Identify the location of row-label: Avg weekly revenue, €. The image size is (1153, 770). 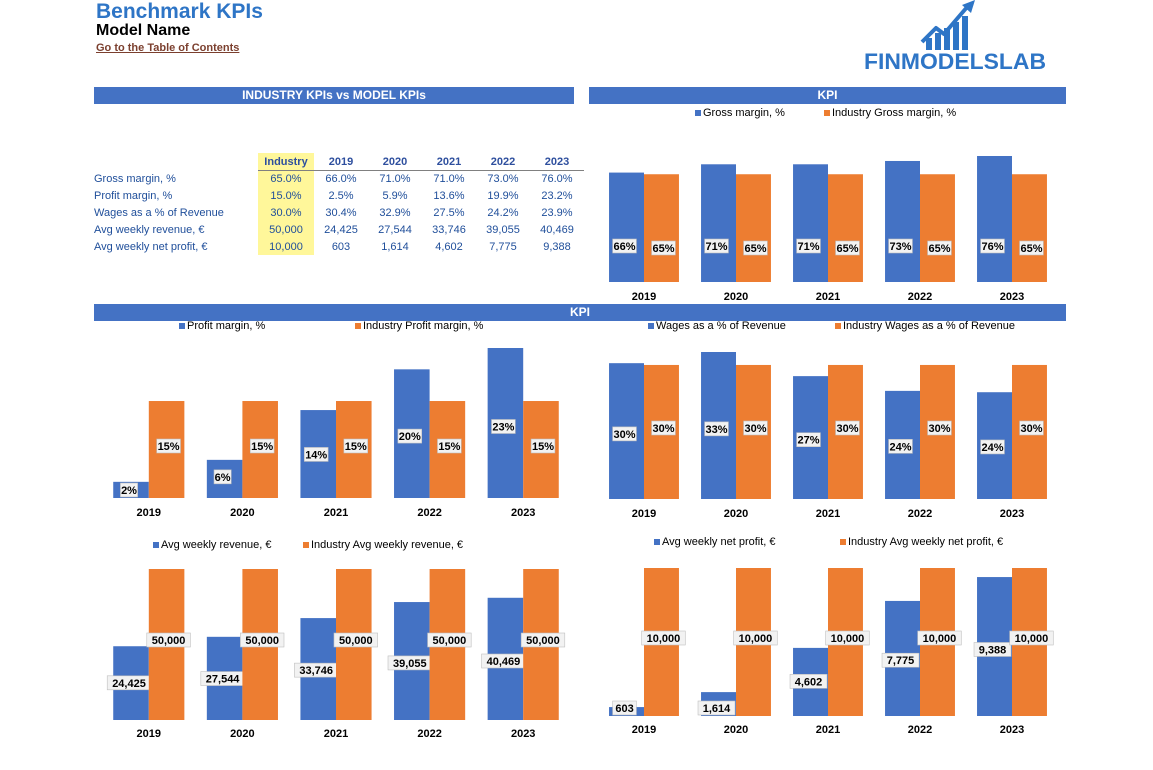
(149, 229).